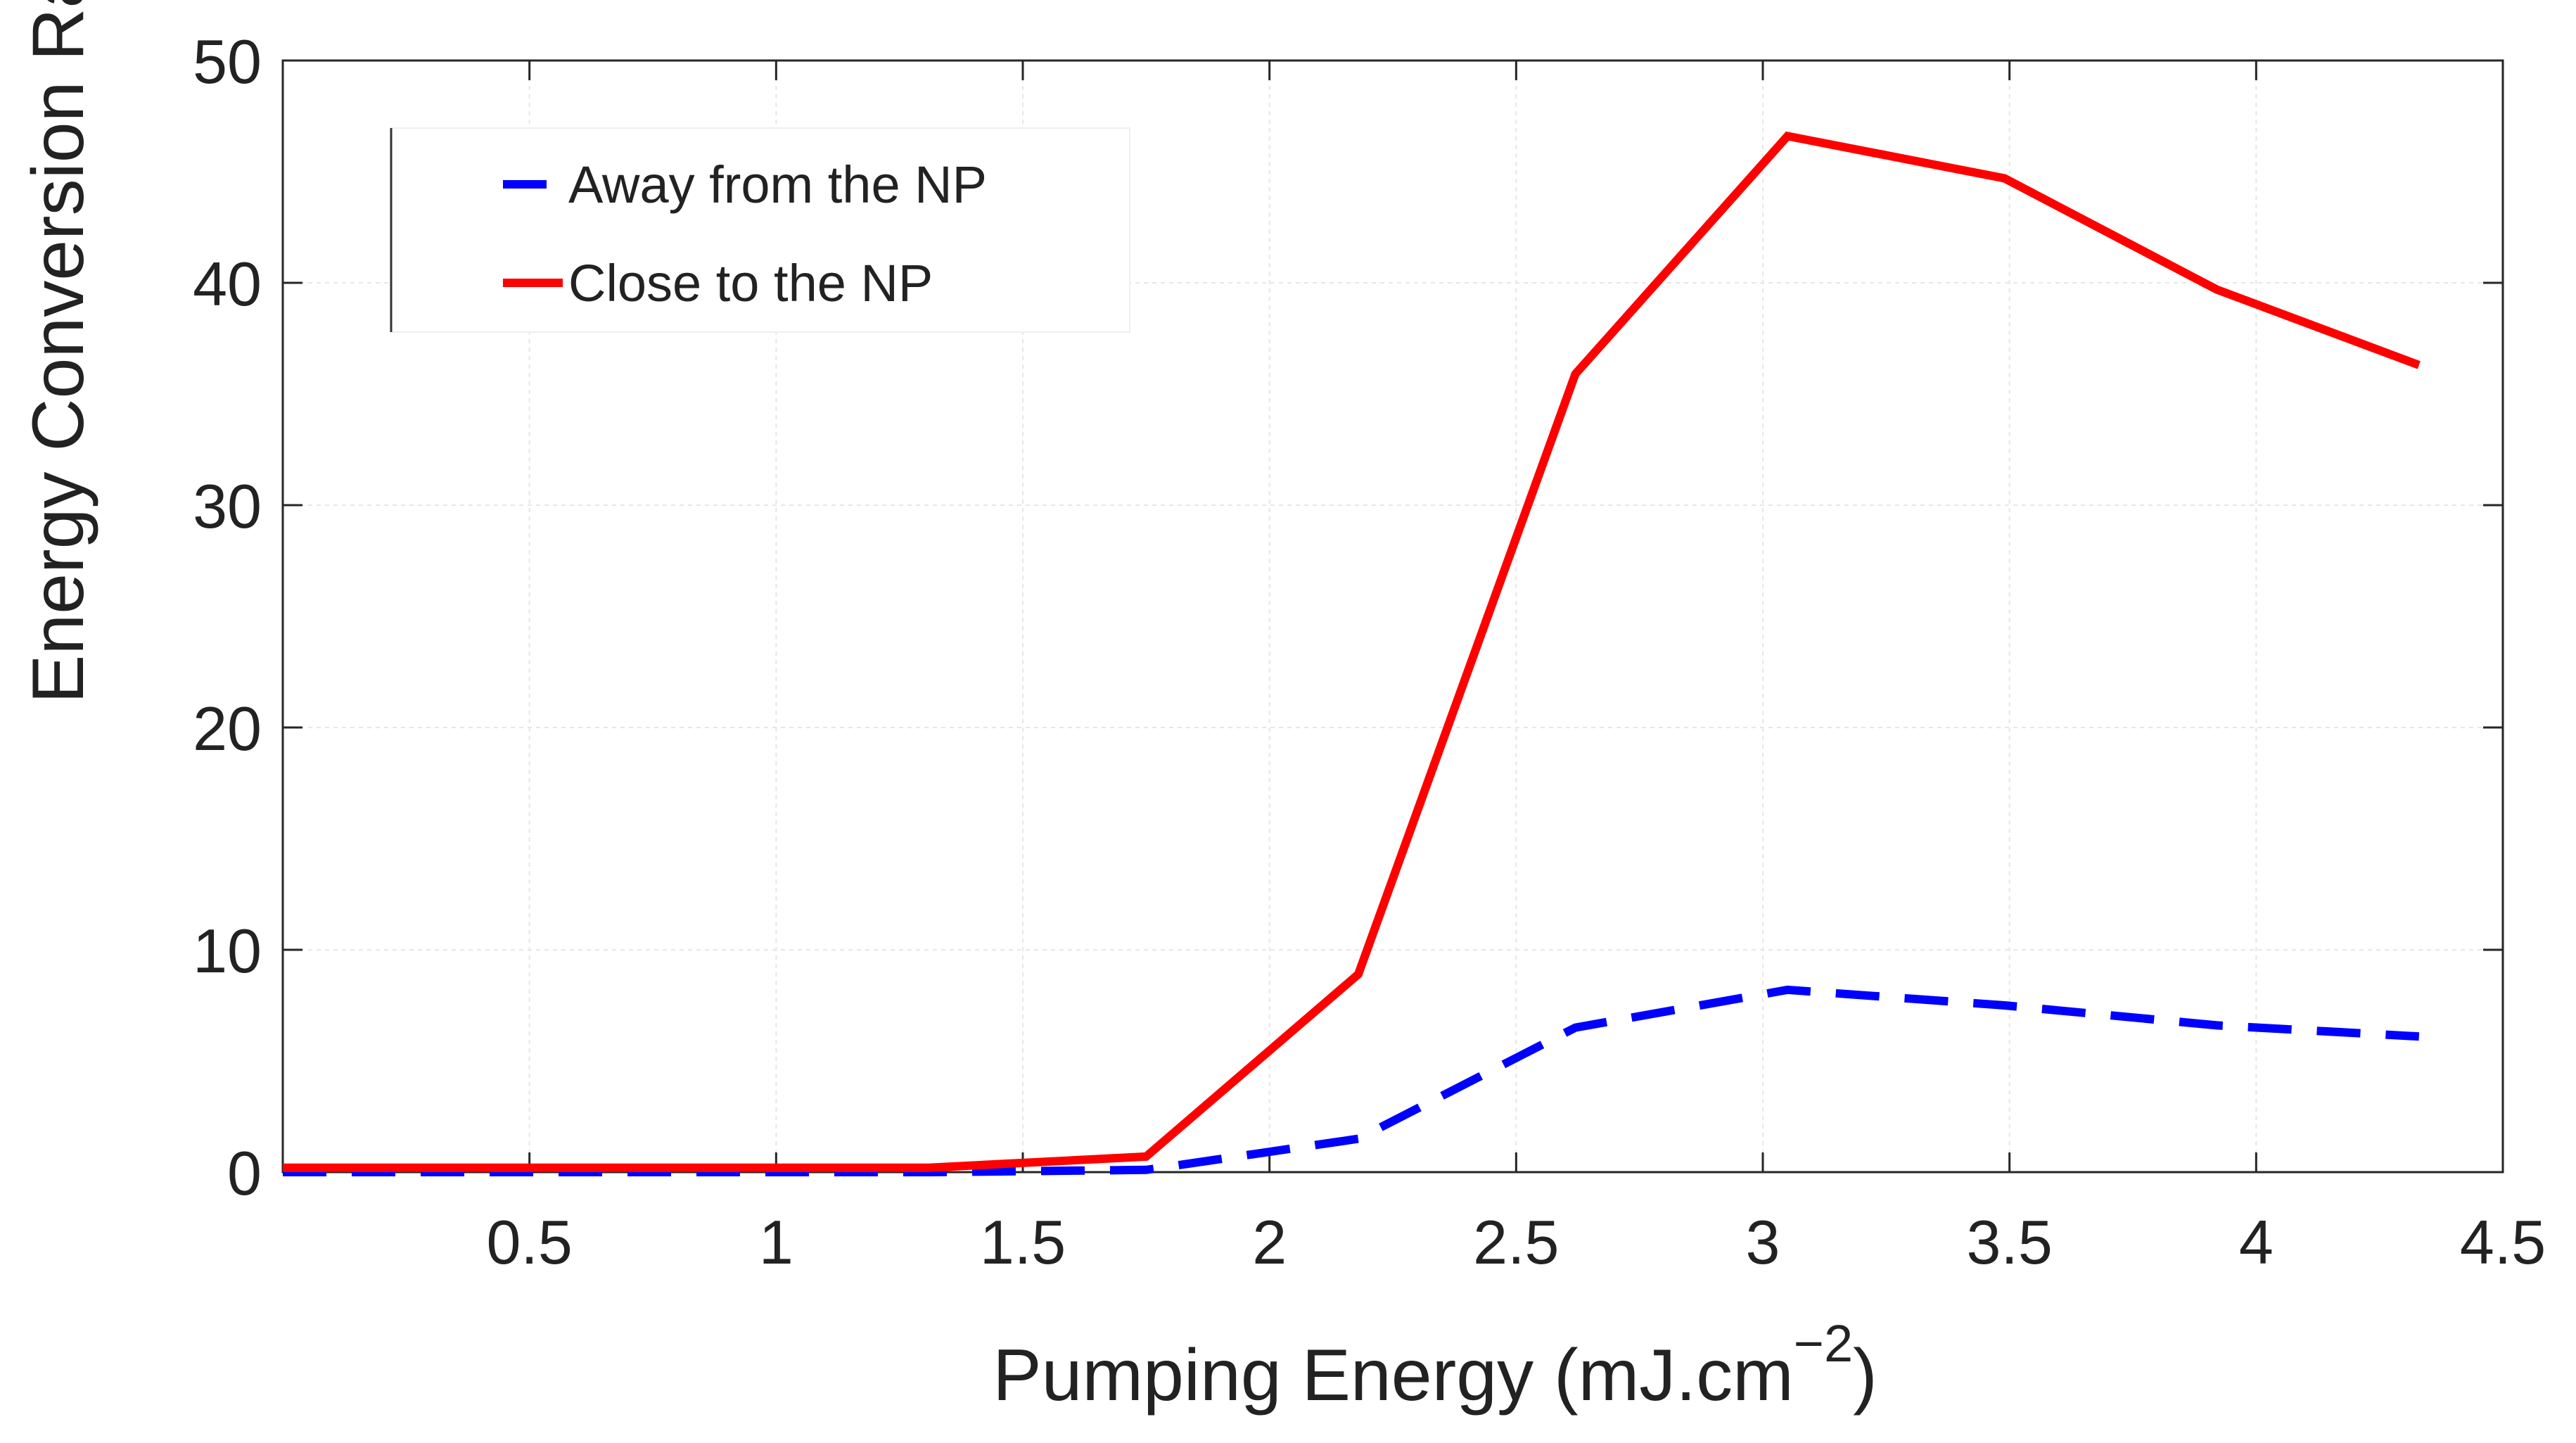 The height and width of the screenshot is (1443, 2576). Describe the element at coordinates (1023, 1242) in the screenshot. I see `x-tick-label: 1.5` at that location.